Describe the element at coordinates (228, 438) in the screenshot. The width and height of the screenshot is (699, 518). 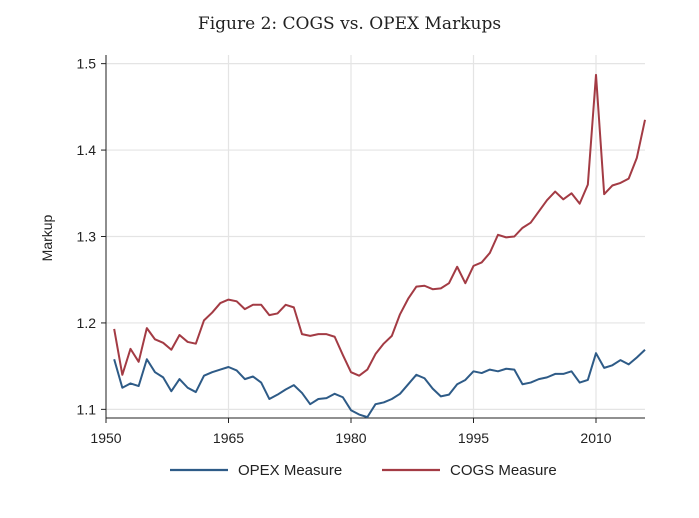
I see `x-tick-label: 1965` at that location.